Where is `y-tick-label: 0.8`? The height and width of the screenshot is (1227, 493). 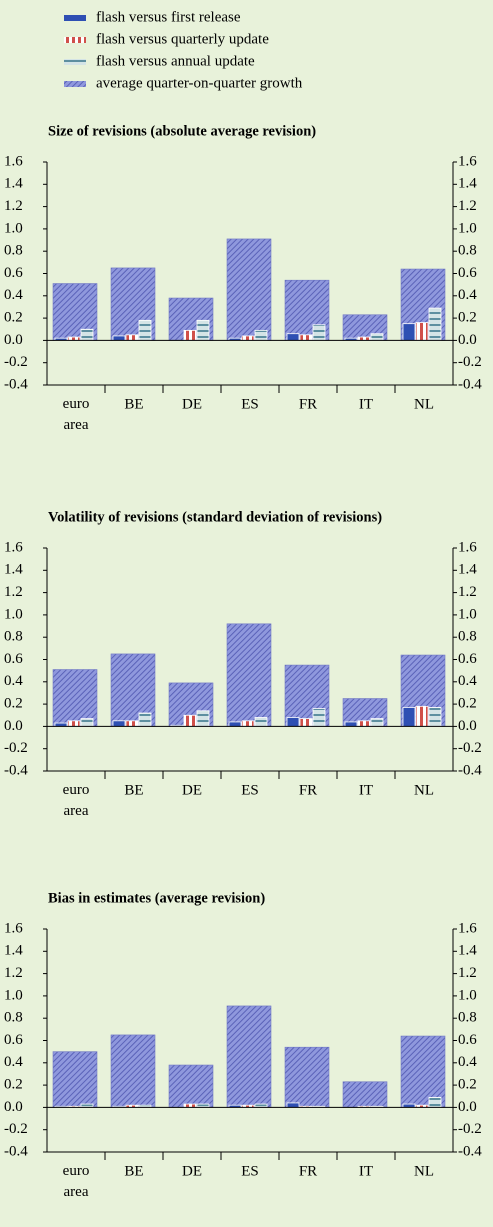
y-tick-label: 0.8 is located at coordinates (13, 637).